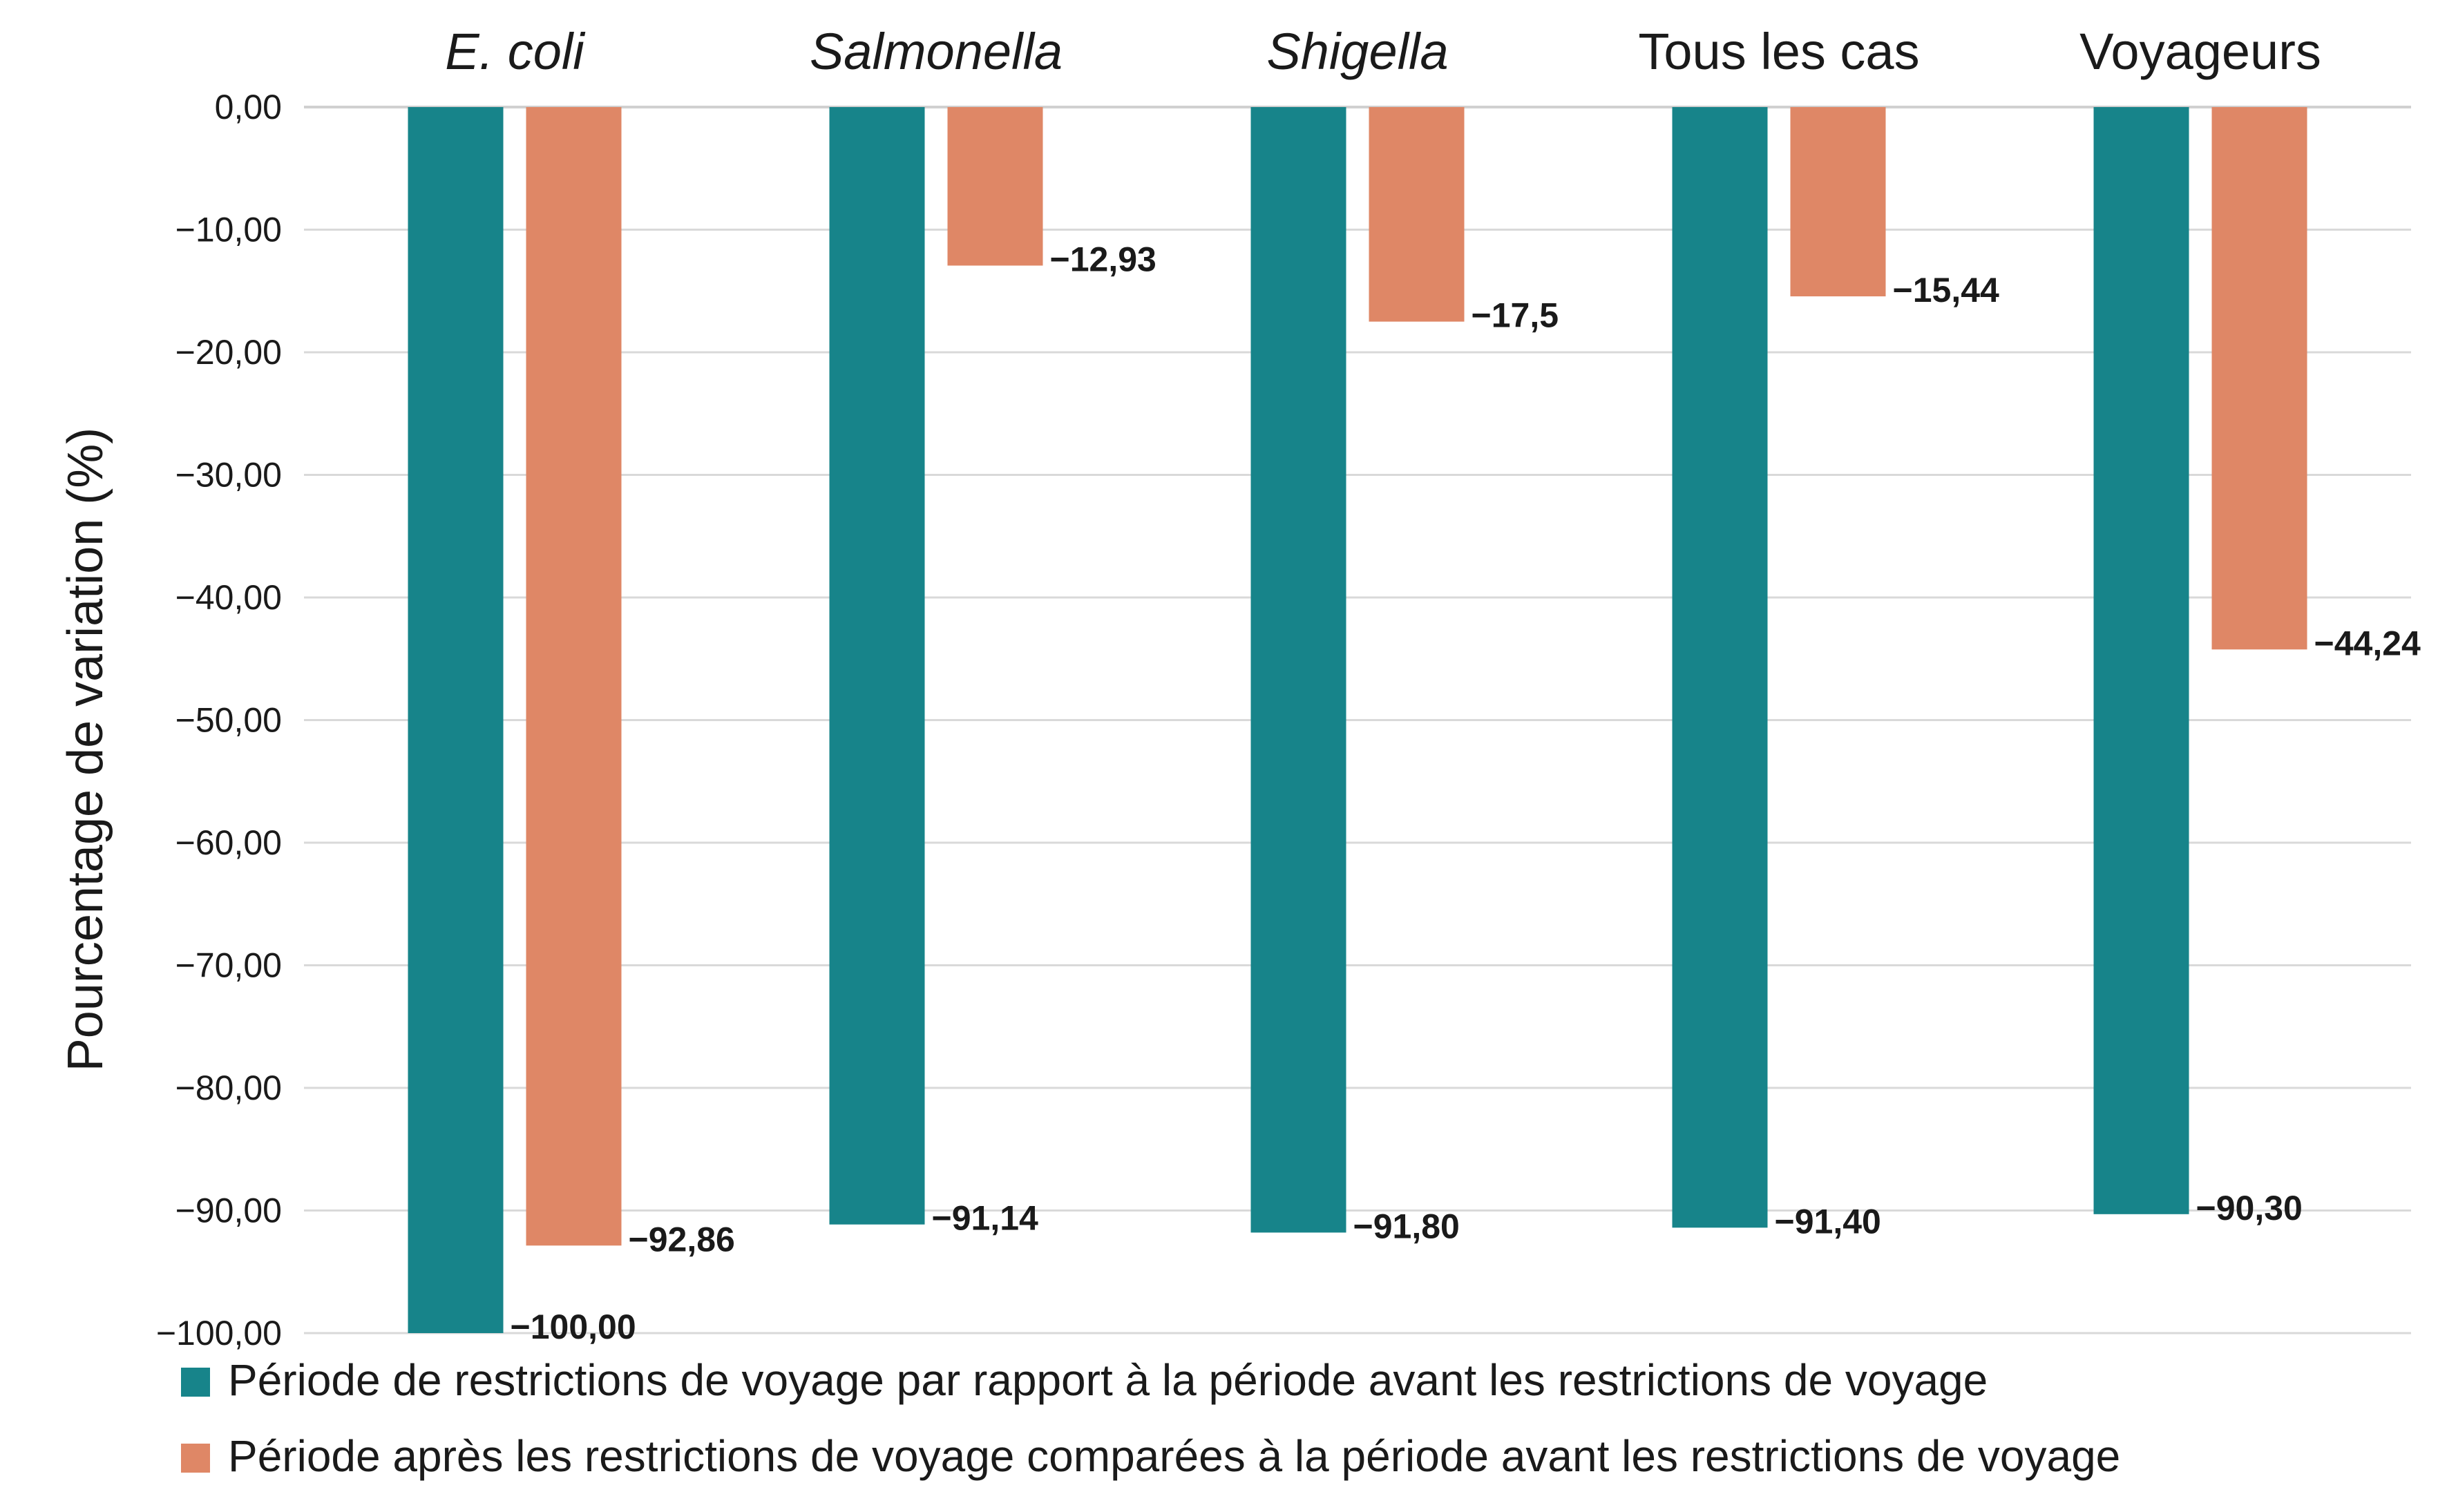 Image resolution: width=2447 pixels, height=1512 pixels. What do you see at coordinates (228, 720) in the screenshot?
I see `y-tick-label: −50,00` at bounding box center [228, 720].